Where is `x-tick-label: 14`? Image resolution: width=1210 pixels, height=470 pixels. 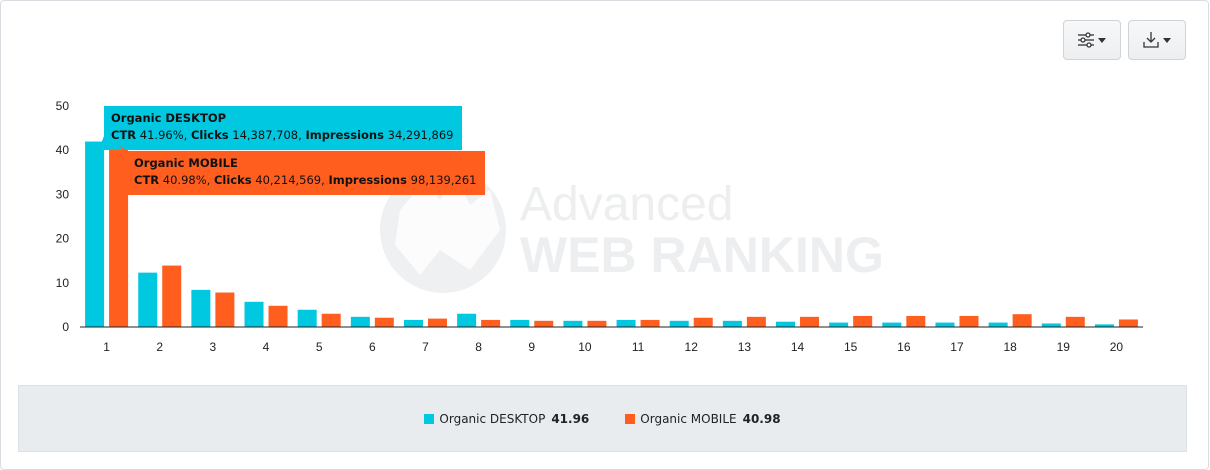
x-tick-label: 14 is located at coordinates (798, 347).